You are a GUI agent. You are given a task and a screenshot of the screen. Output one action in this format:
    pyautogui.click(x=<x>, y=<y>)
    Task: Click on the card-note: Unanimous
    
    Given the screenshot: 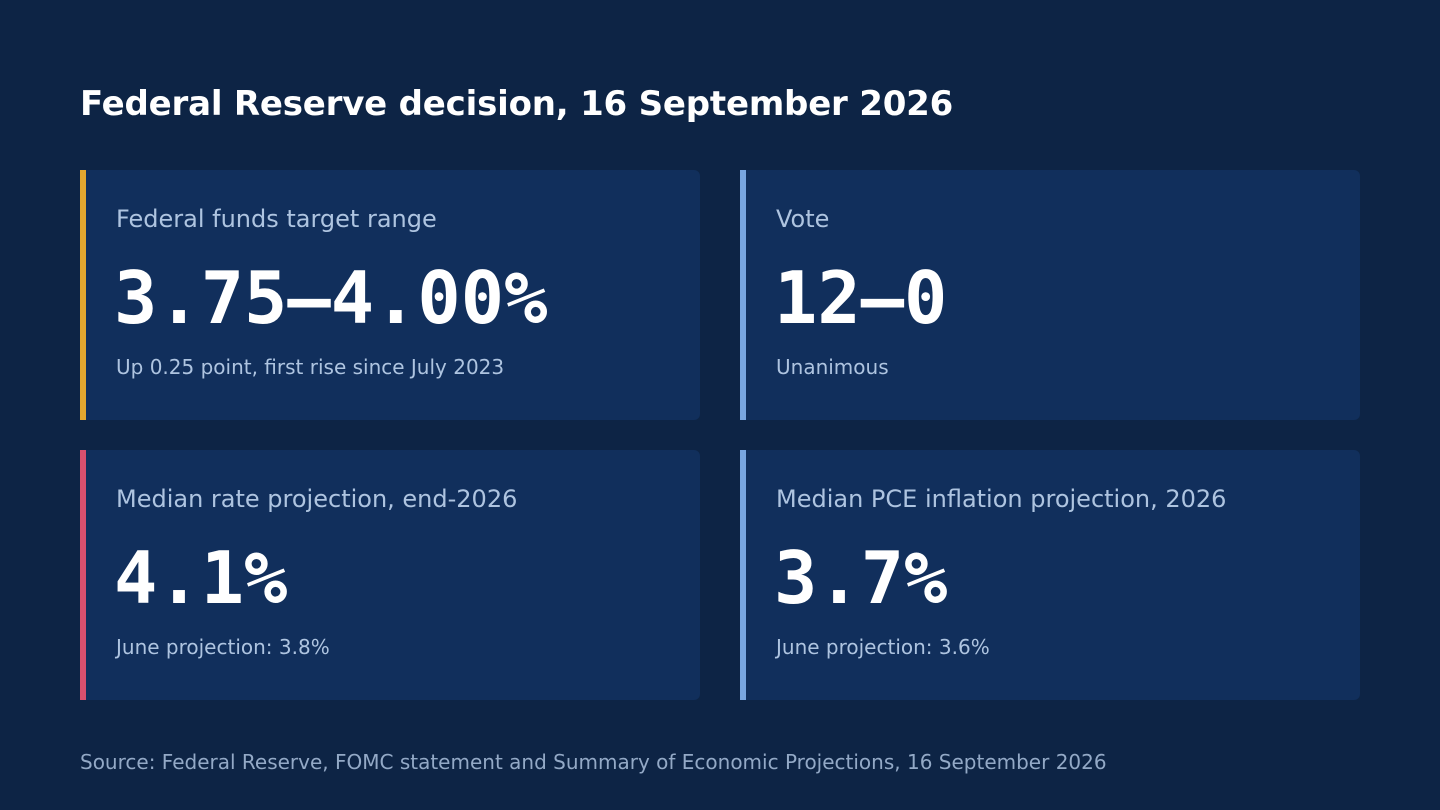 What is the action you would take?
    pyautogui.click(x=832, y=367)
    